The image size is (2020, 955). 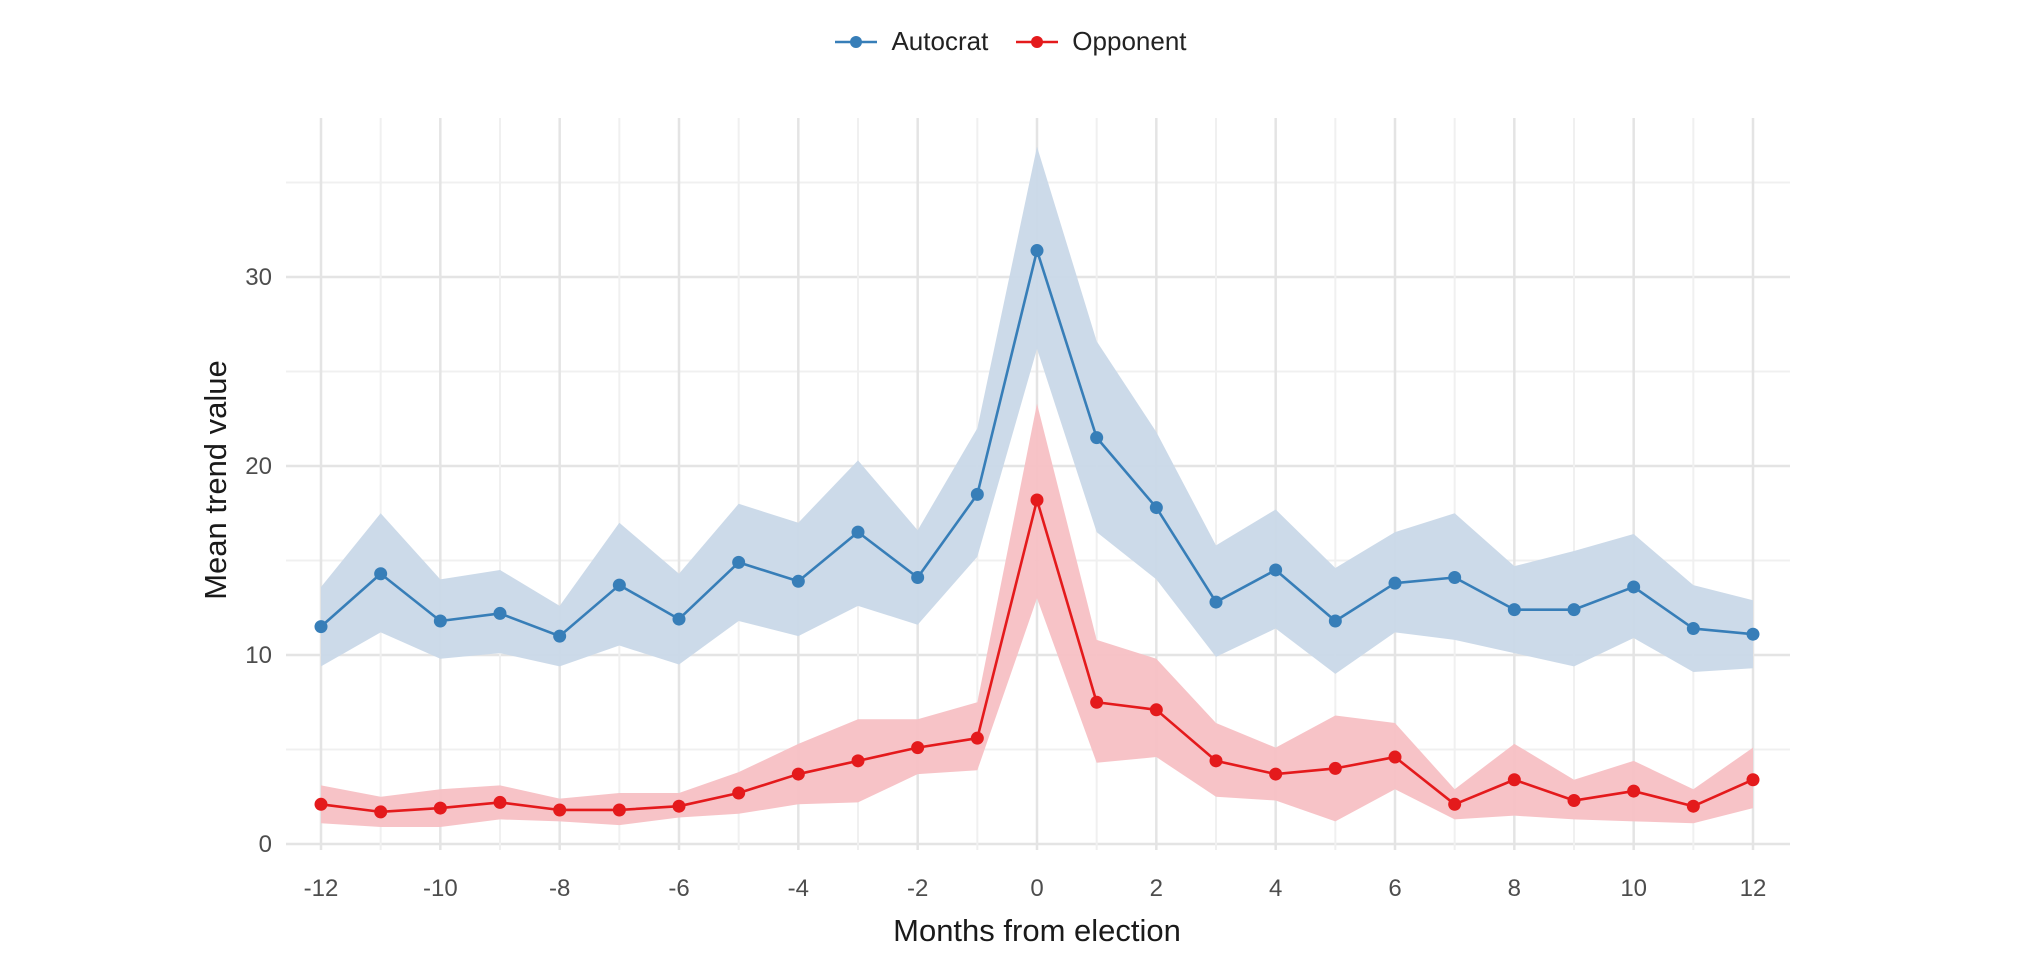 What do you see at coordinates (559, 888) in the screenshot?
I see `x-tick-label: -8` at bounding box center [559, 888].